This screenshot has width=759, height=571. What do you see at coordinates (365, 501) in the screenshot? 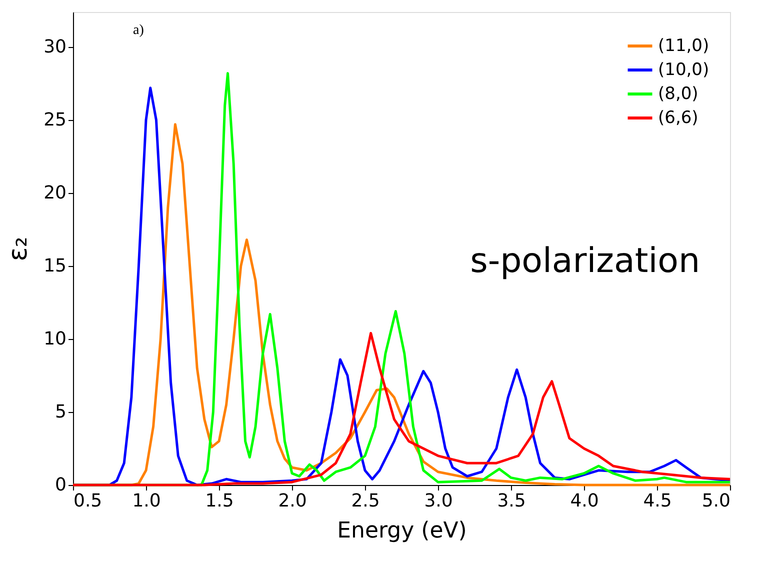
I see `x-tick-label: 2.5` at bounding box center [365, 501].